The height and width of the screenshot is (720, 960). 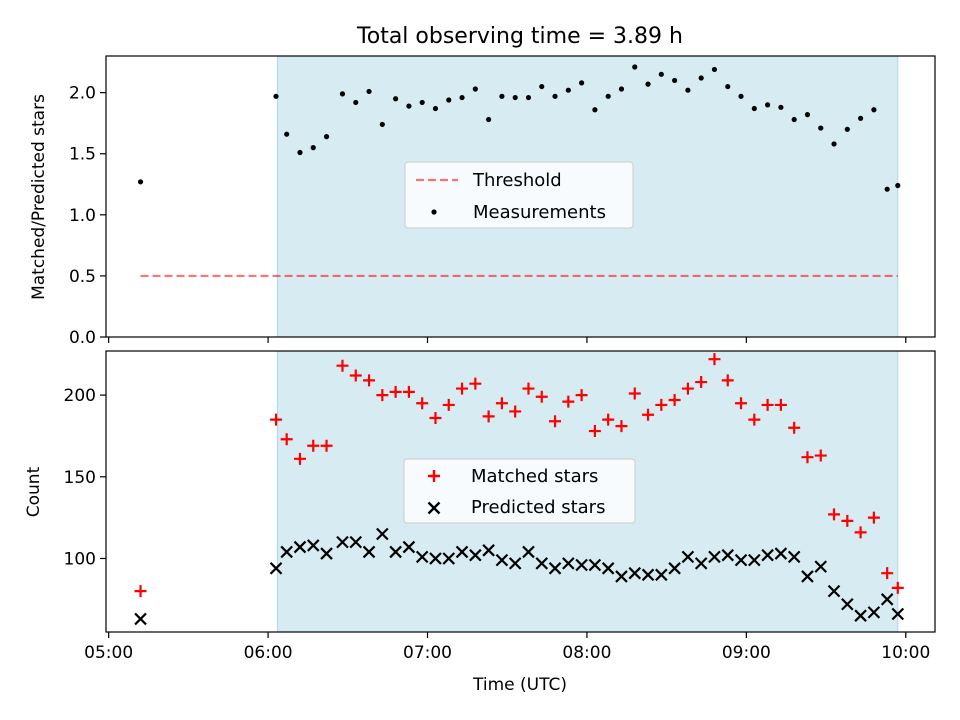 What do you see at coordinates (434, 476) in the screenshot?
I see `legend-matched-swatch` at bounding box center [434, 476].